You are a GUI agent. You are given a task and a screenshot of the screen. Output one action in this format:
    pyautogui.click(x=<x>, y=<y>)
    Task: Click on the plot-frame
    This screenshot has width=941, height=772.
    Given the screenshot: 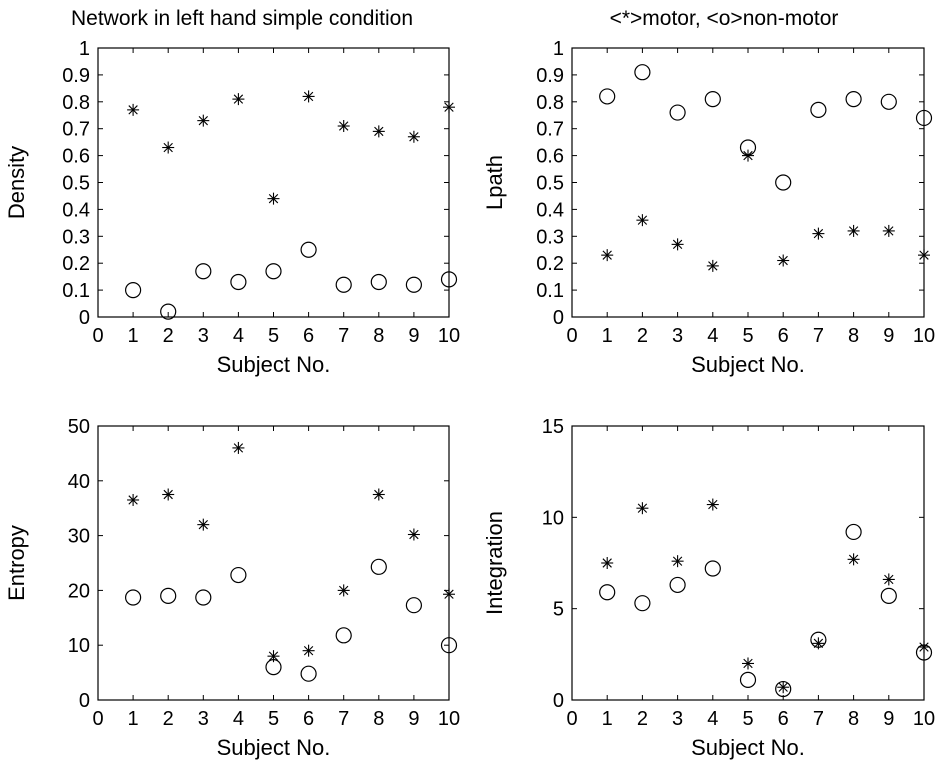 What is the action you would take?
    pyautogui.click(x=273, y=182)
    